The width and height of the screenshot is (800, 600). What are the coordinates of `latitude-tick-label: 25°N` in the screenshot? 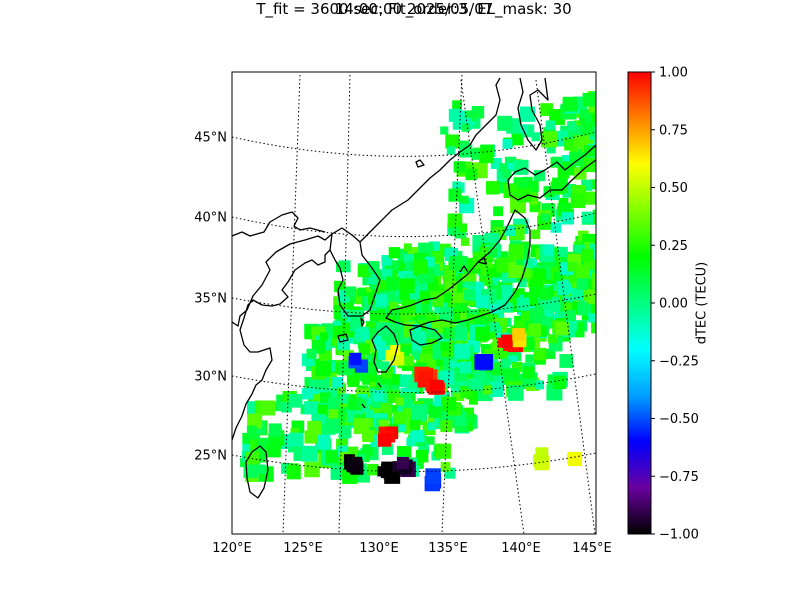 It's located at (210, 456).